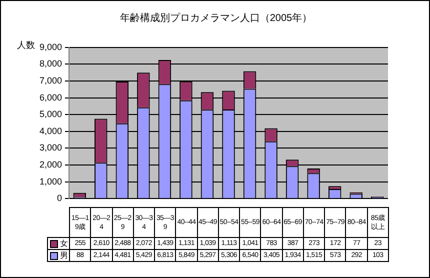 Image resolution: width=430 pixels, height=278 pixels. Describe the element at coordinates (26, 45) in the screenshot. I see `y-axis-title: 人数` at that location.